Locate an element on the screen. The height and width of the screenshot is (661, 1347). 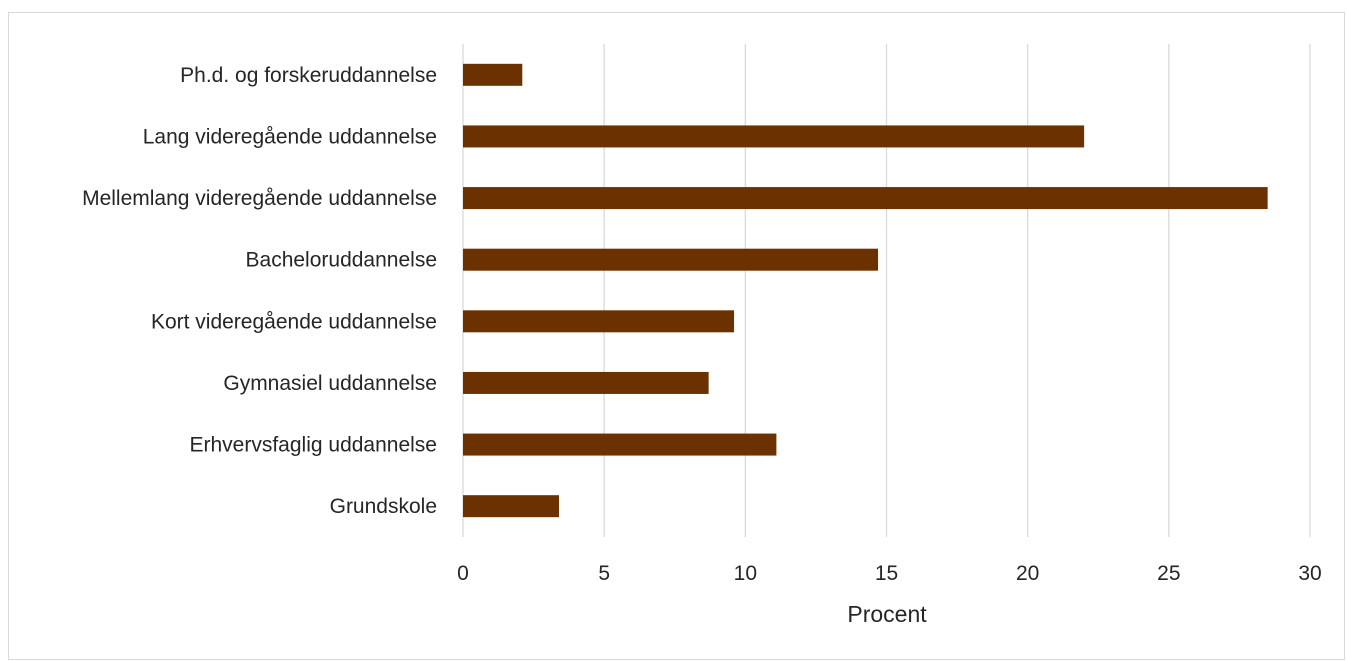
category-label: Bacheloruddannelse is located at coordinates (341, 260).